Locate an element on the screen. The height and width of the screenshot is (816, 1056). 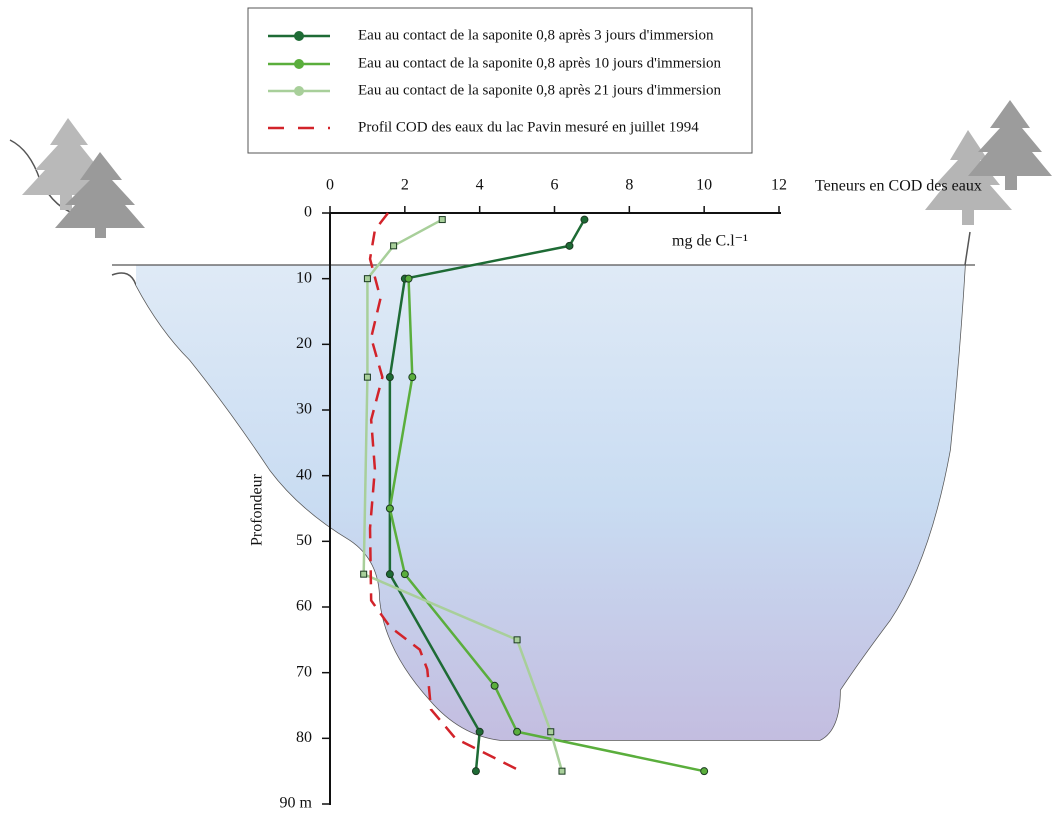
y-tick-label: 40 is located at coordinates (304, 474).